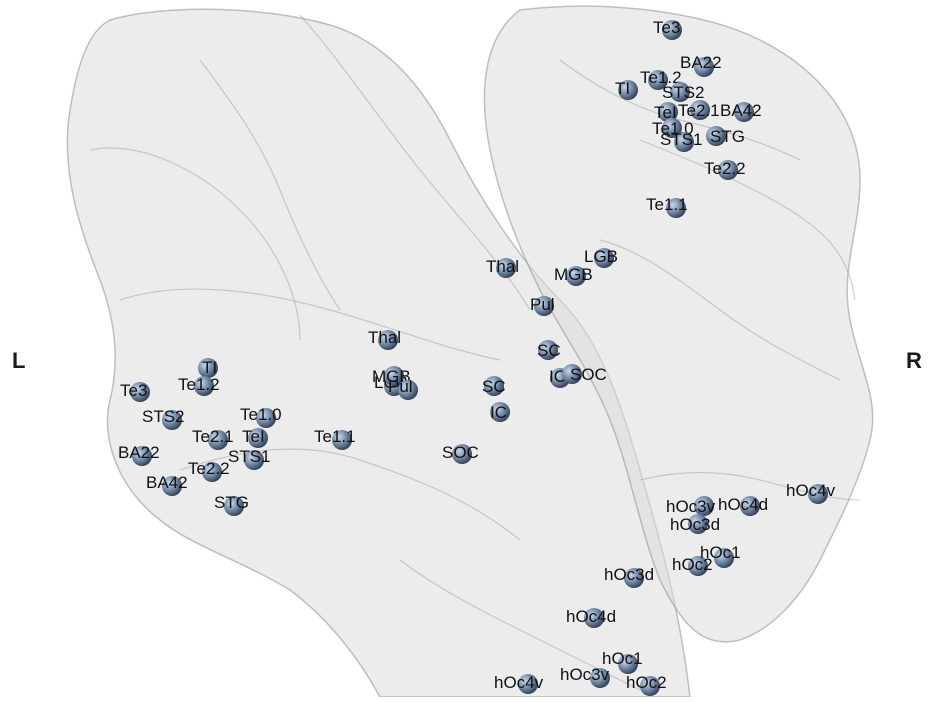 The image size is (934, 702). Describe the element at coordinates (728, 170) in the screenshot. I see `region-sphere-r-te22` at that location.